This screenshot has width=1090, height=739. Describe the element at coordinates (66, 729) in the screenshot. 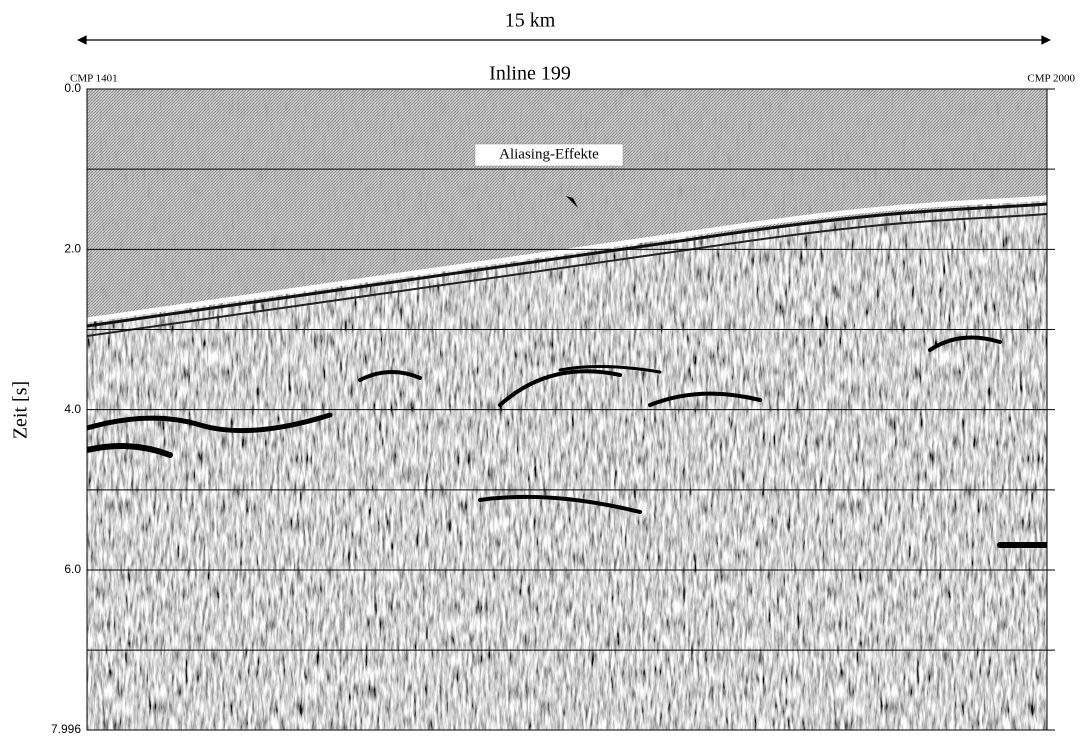

I see `y-tick-label: 7.996` at that location.